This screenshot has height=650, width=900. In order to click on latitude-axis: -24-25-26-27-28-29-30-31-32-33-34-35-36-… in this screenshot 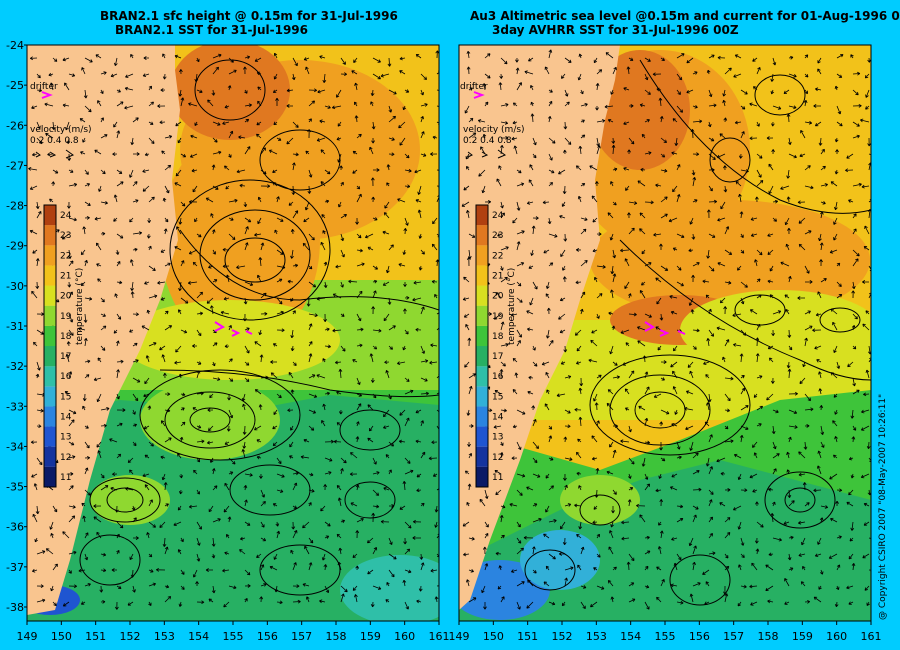, I will do `click(16, 326)`.